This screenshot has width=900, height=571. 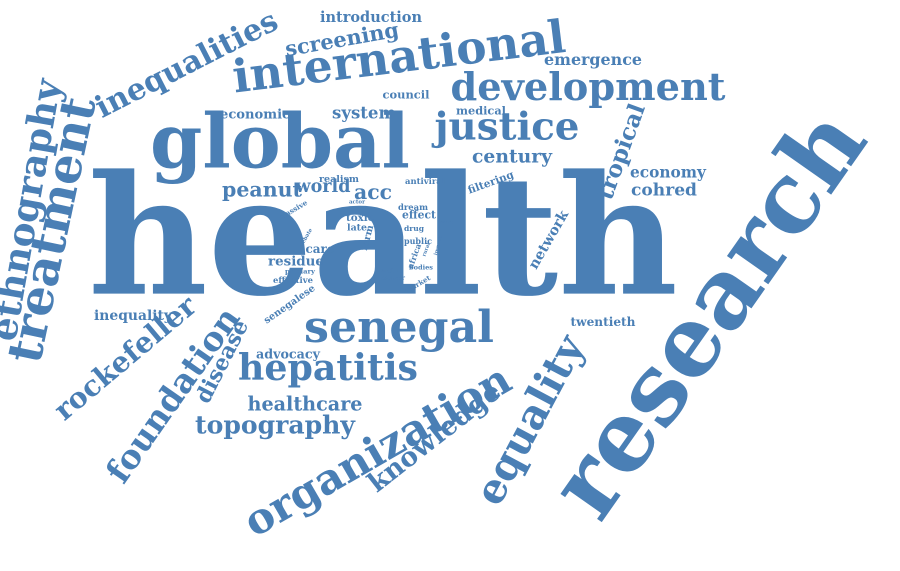 What do you see at coordinates (413, 206) in the screenshot?
I see `cloud-word-dream: dream` at bounding box center [413, 206].